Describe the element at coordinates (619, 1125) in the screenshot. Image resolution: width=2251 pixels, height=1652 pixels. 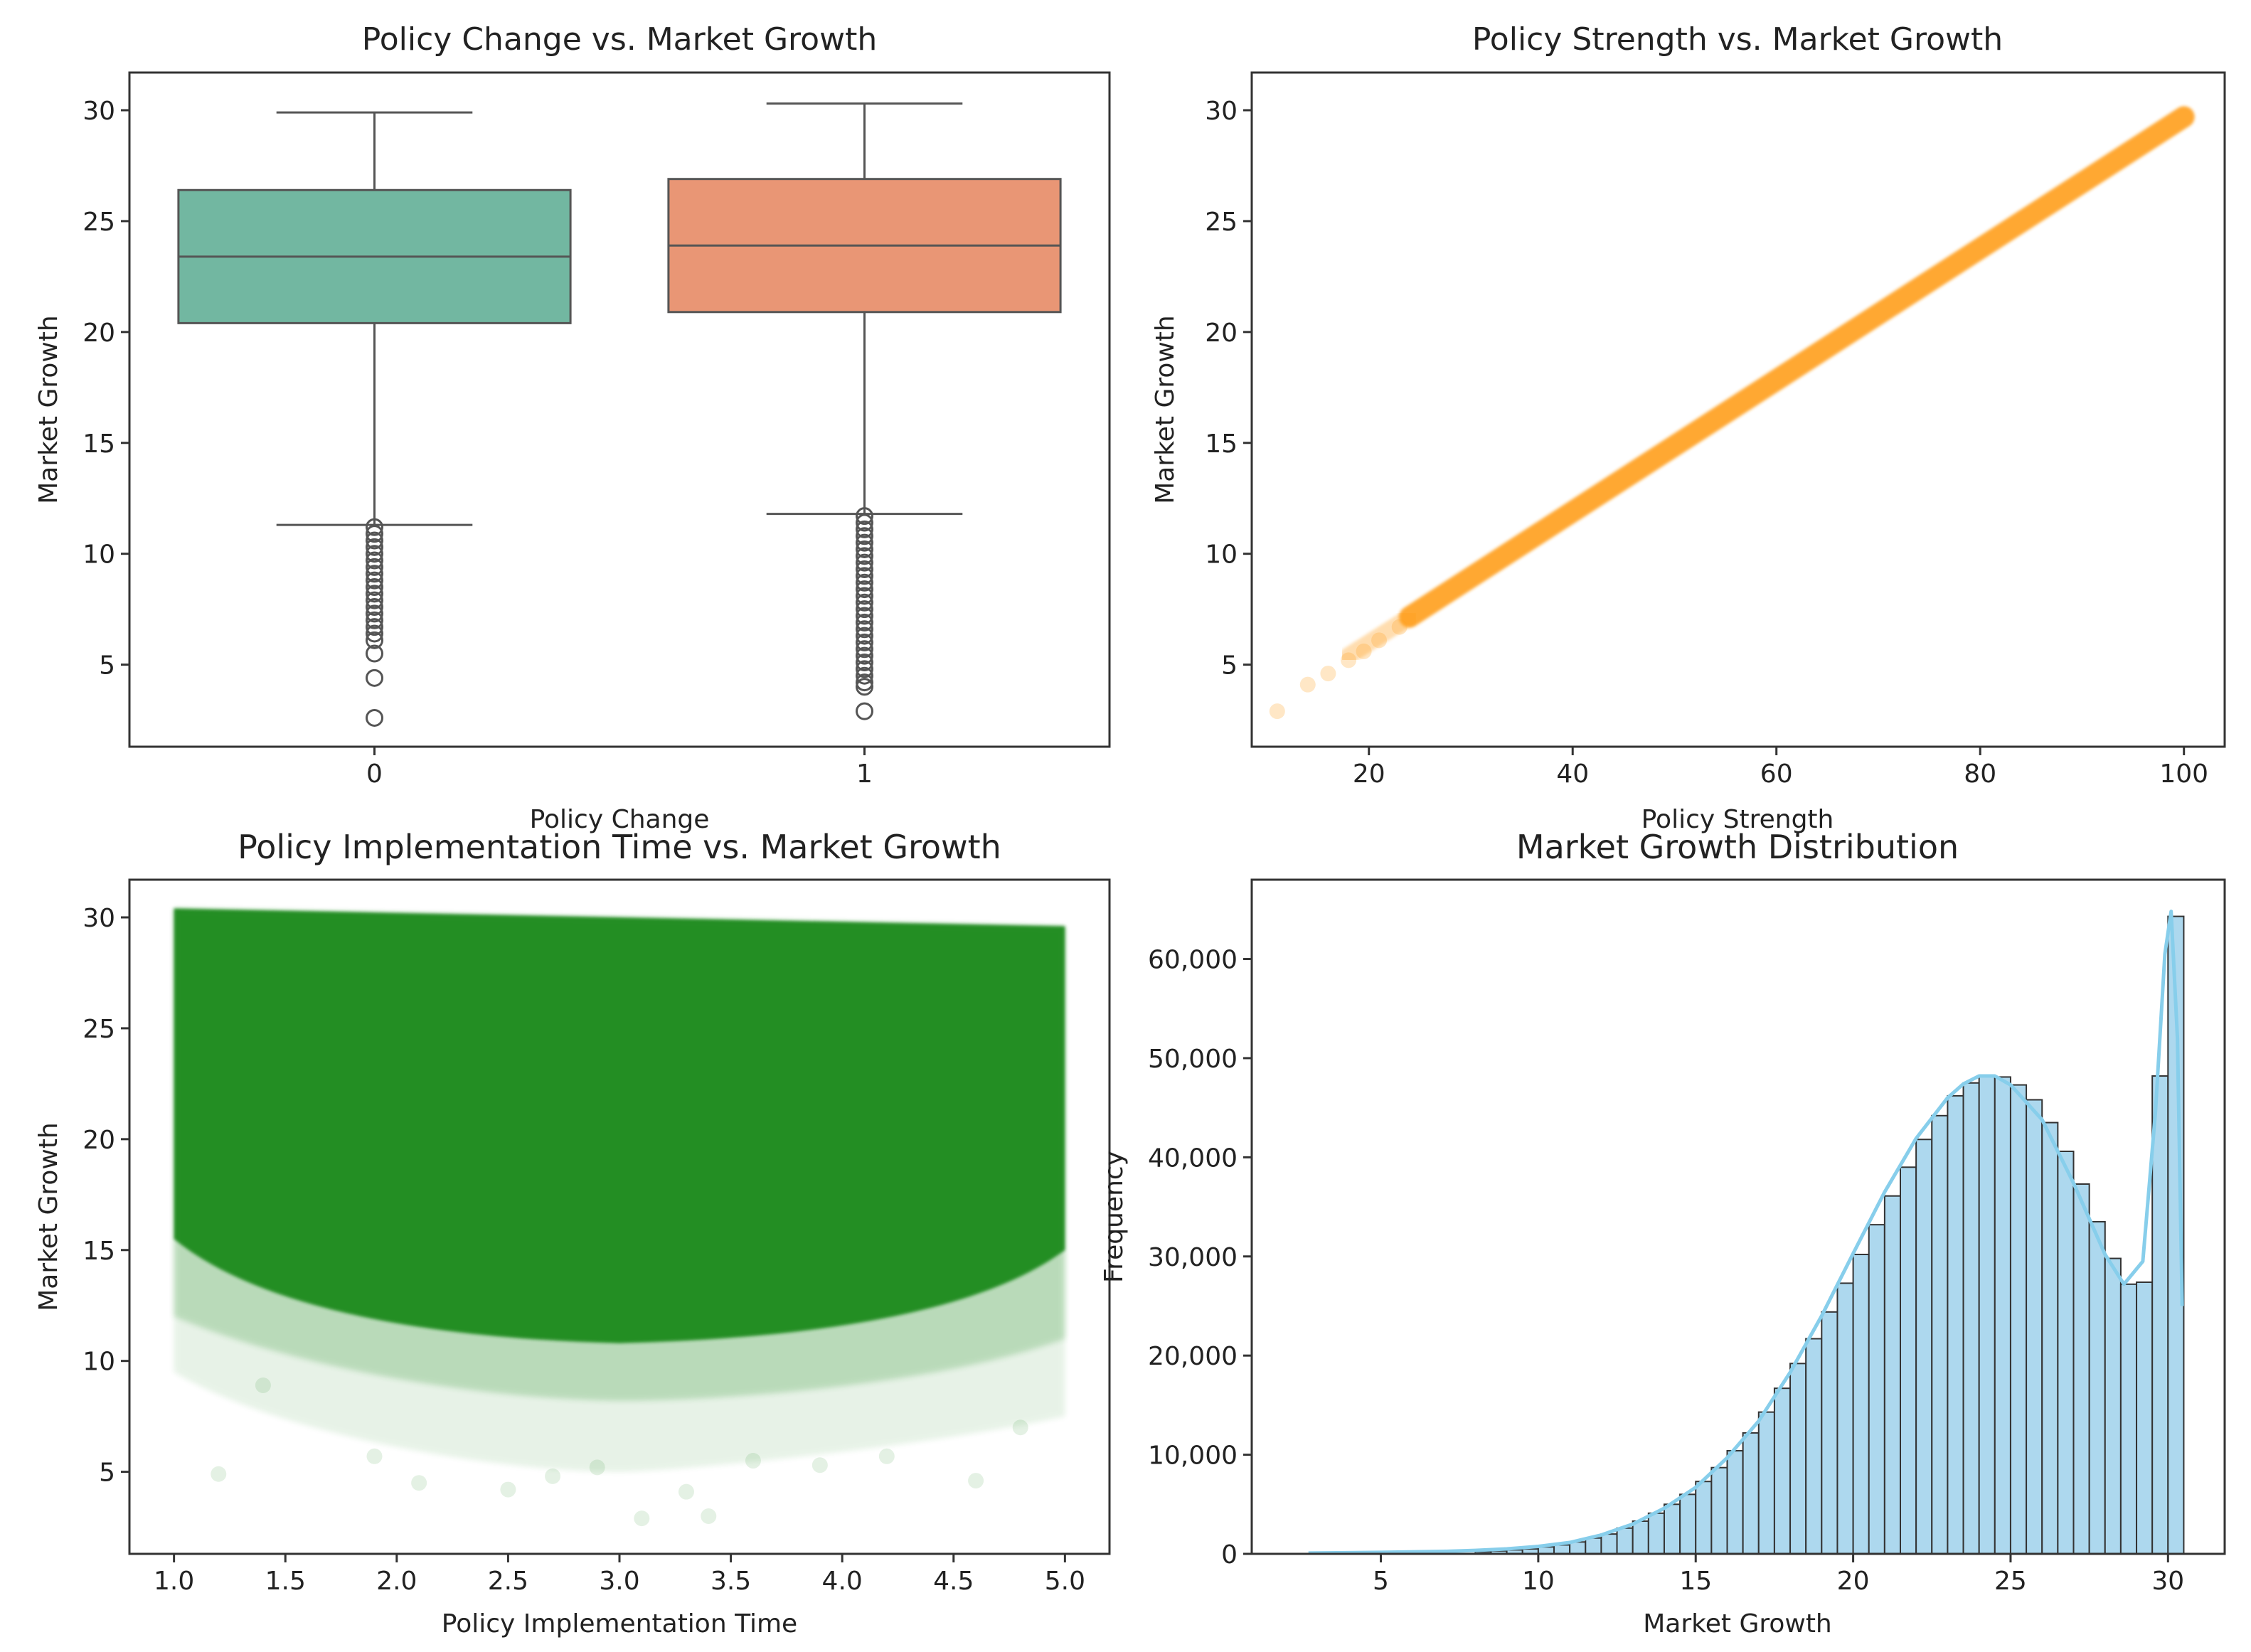
I see `scatter-dense-core` at that location.